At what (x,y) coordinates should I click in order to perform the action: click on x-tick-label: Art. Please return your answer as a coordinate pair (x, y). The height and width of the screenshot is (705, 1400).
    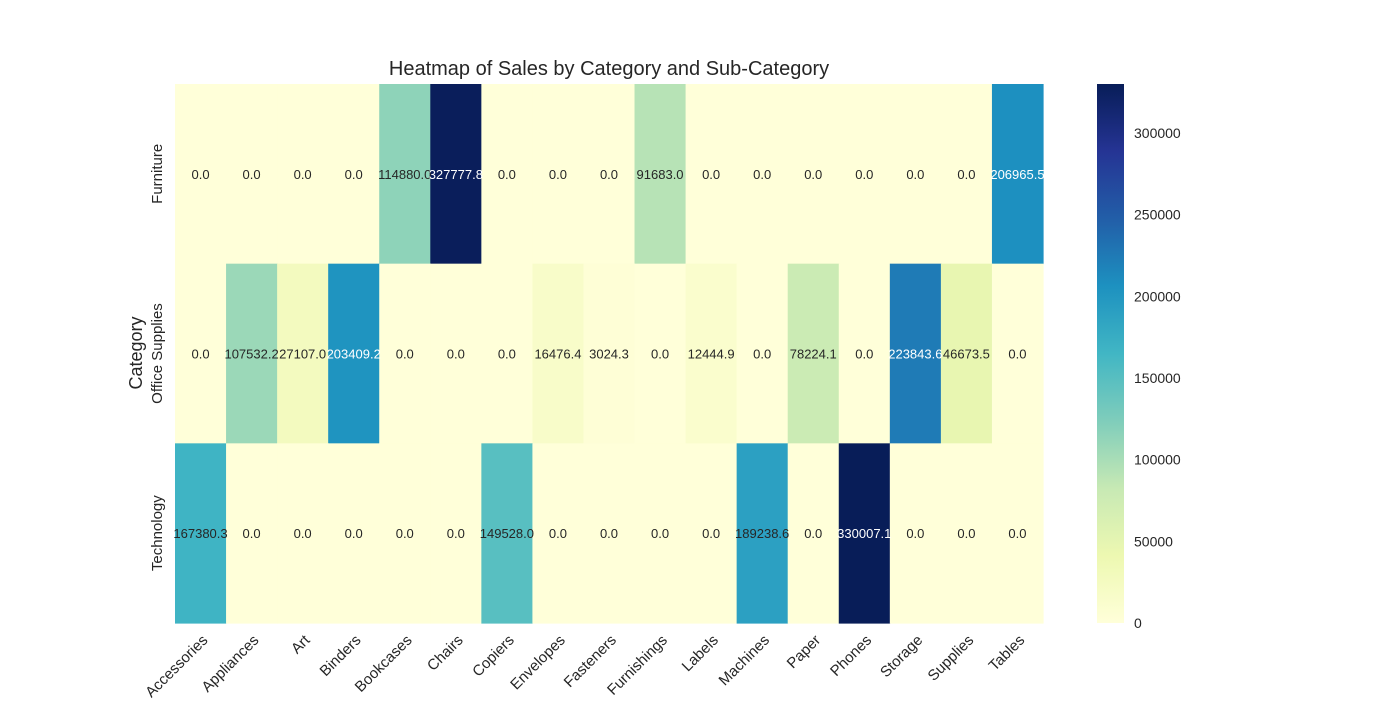
    Looking at the image, I should click on (301, 644).